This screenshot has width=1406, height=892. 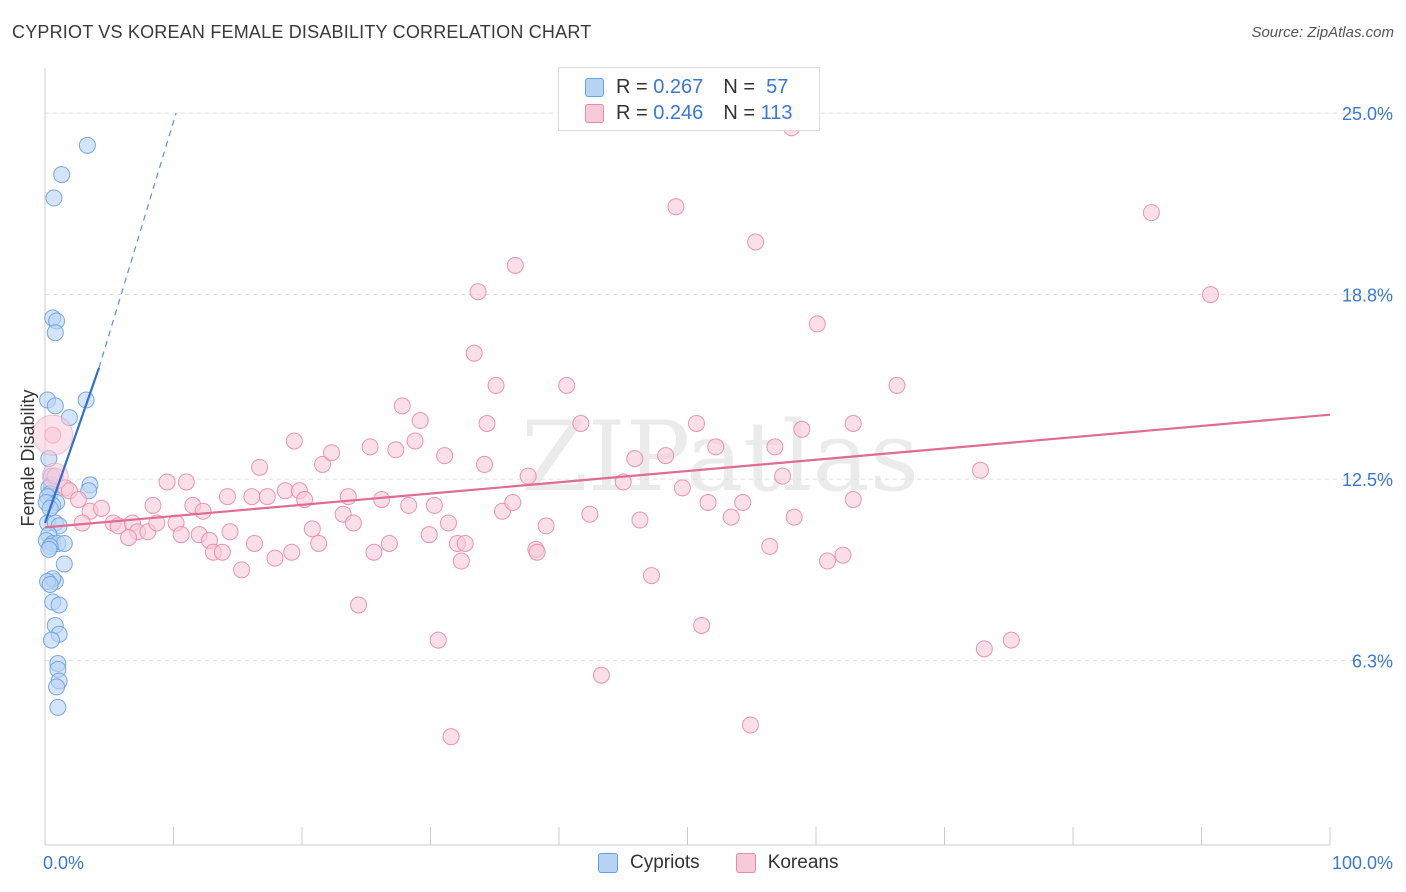 I want to click on r-value: 0.246, so click(x=678, y=112).